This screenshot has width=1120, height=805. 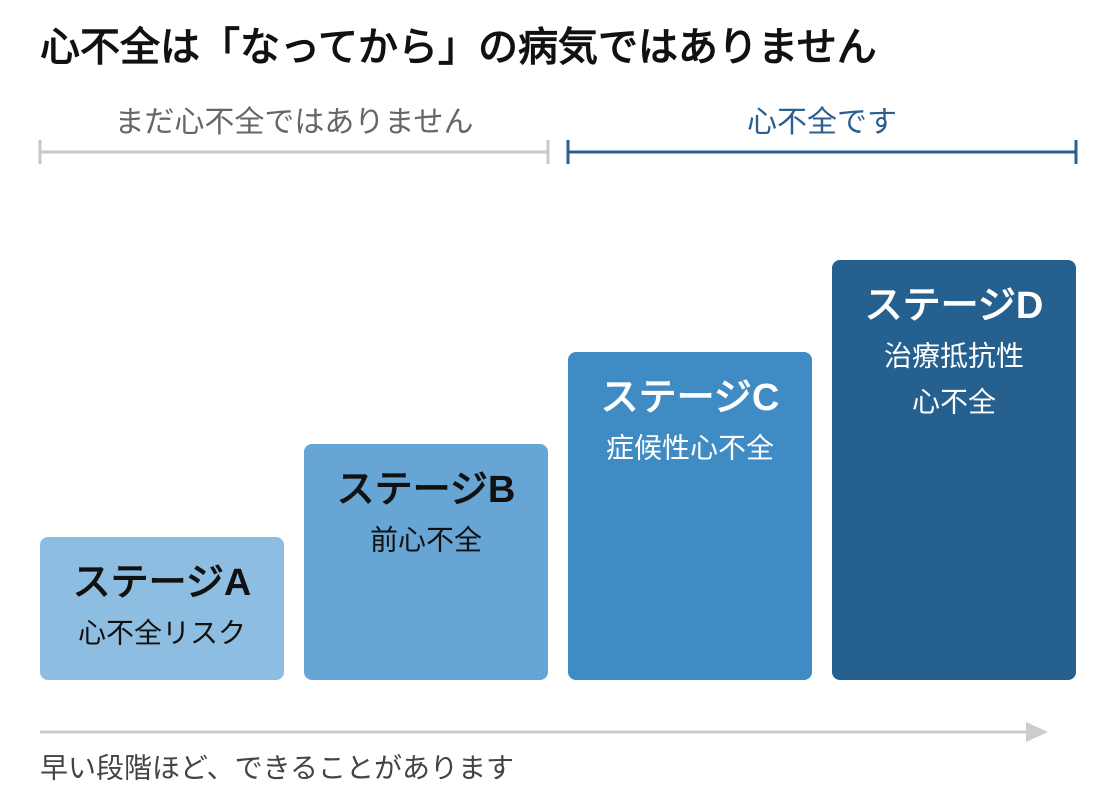 What do you see at coordinates (426, 539) in the screenshot?
I see `stage-desc: 前心不全` at bounding box center [426, 539].